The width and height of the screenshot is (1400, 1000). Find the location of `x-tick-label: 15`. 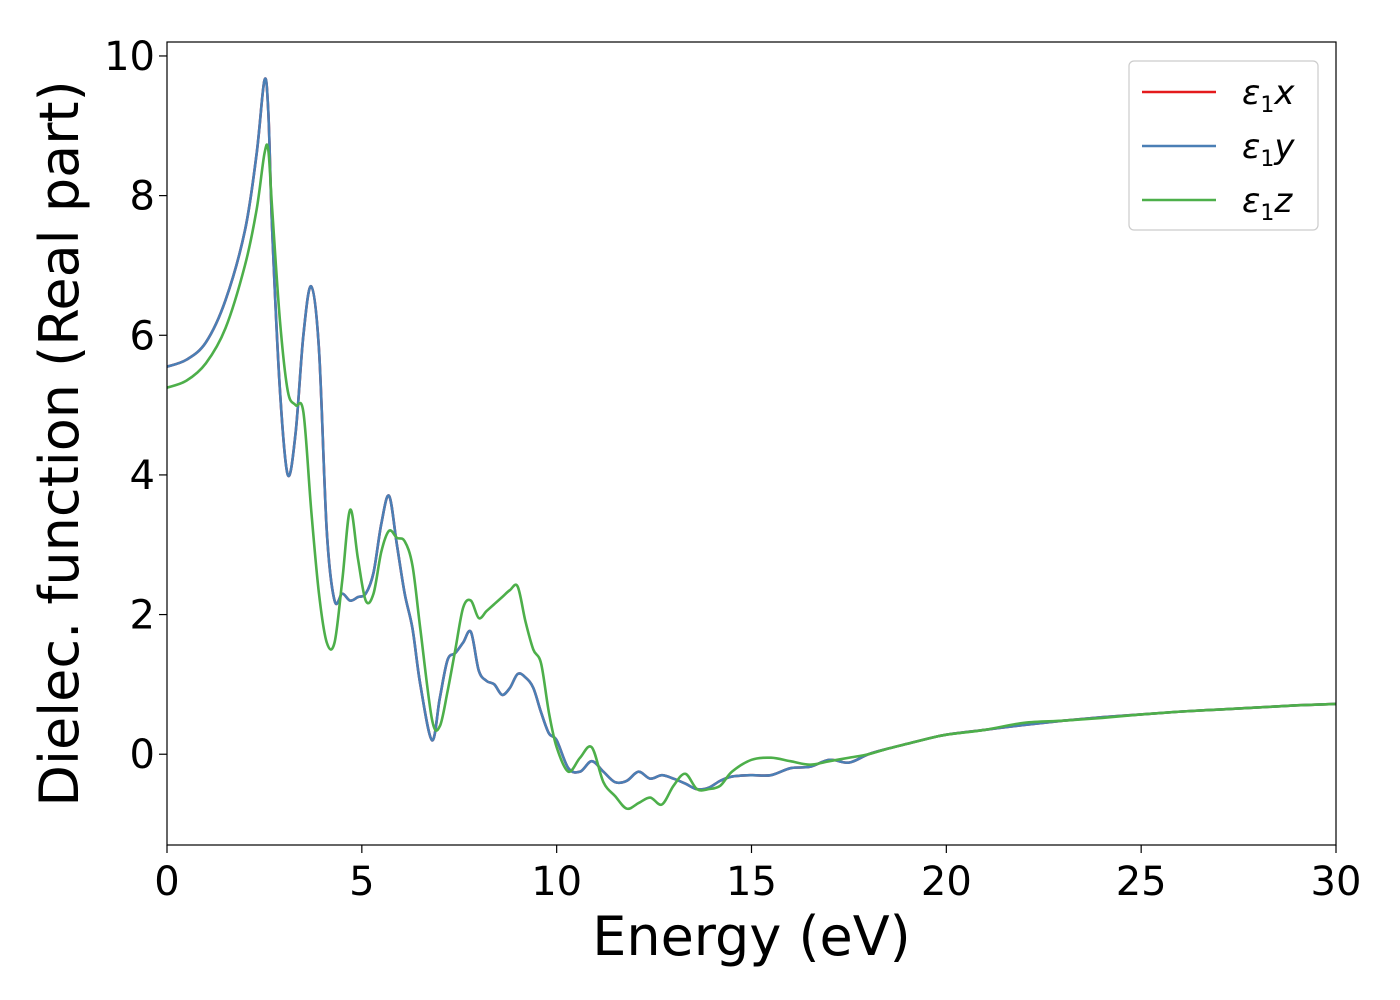

x-tick-label: 15 is located at coordinates (751, 882).